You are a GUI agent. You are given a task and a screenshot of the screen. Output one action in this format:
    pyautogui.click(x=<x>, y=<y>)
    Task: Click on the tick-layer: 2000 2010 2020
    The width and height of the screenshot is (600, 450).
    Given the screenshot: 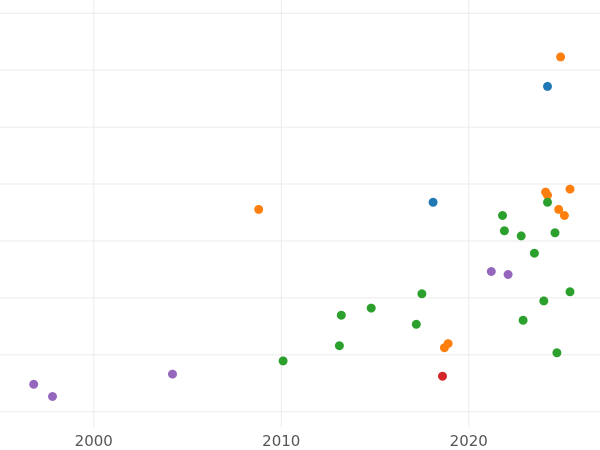 What is the action you would take?
    pyautogui.click(x=281, y=441)
    